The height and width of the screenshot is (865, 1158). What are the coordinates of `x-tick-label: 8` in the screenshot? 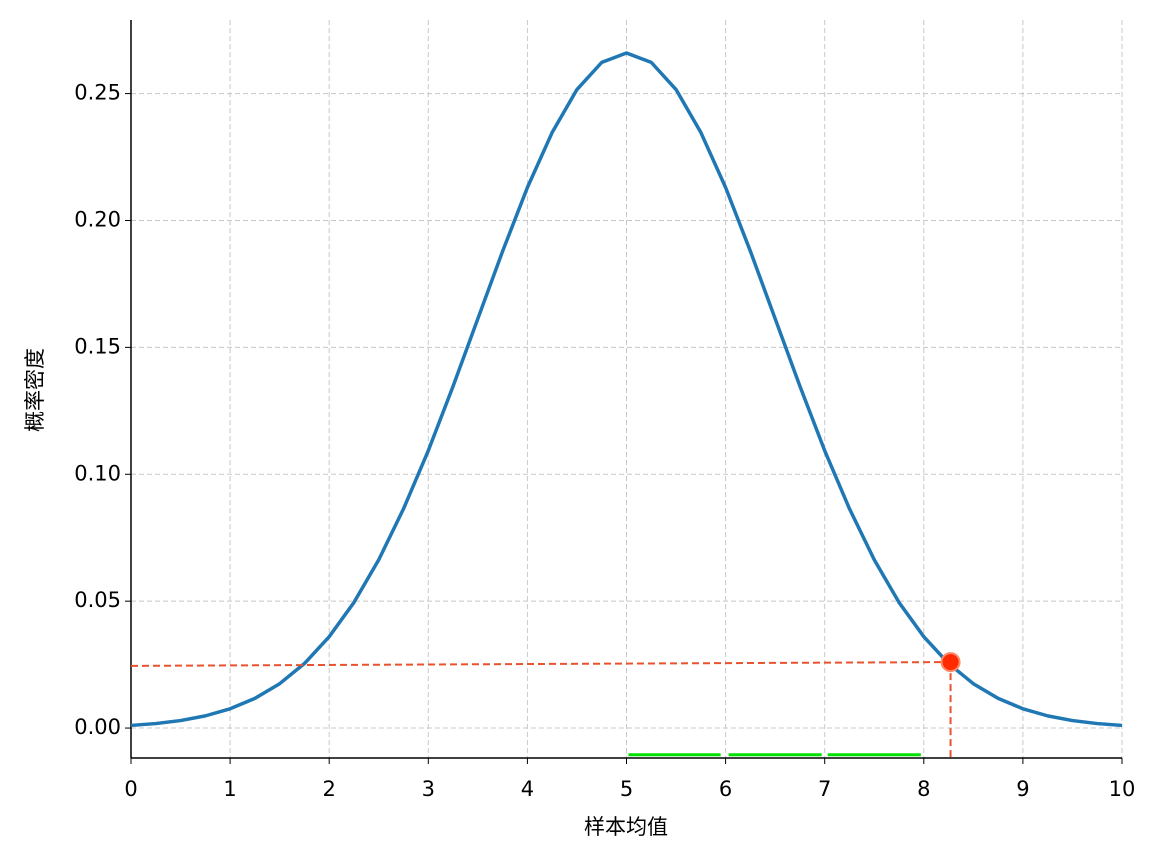 It's located at (923, 789).